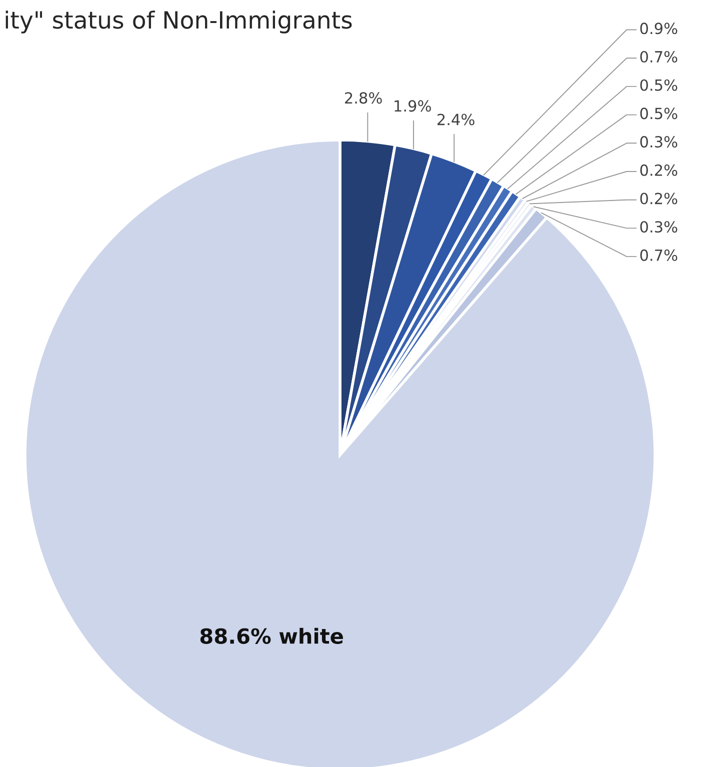 This screenshot has height=767, width=725. I want to click on chart-title: ity" status of Non-Immigrants, so click(179, 22).